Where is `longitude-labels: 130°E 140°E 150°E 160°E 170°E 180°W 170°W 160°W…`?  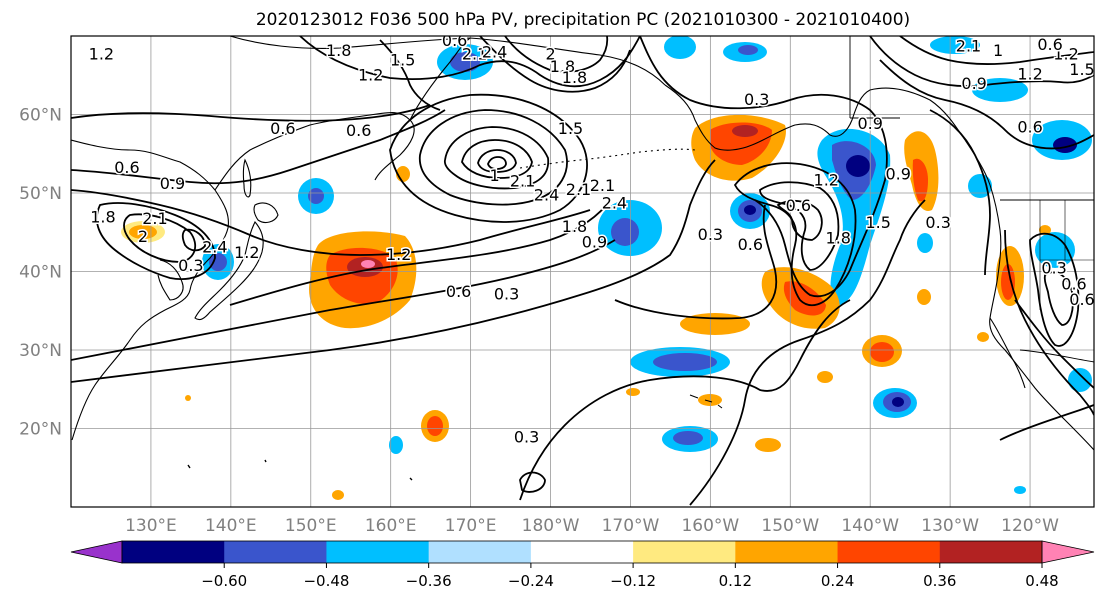
longitude-labels: 130°E 140°E 150°E 160°E 170°E 180°W 170°W 160°W… is located at coordinates (592, 526).